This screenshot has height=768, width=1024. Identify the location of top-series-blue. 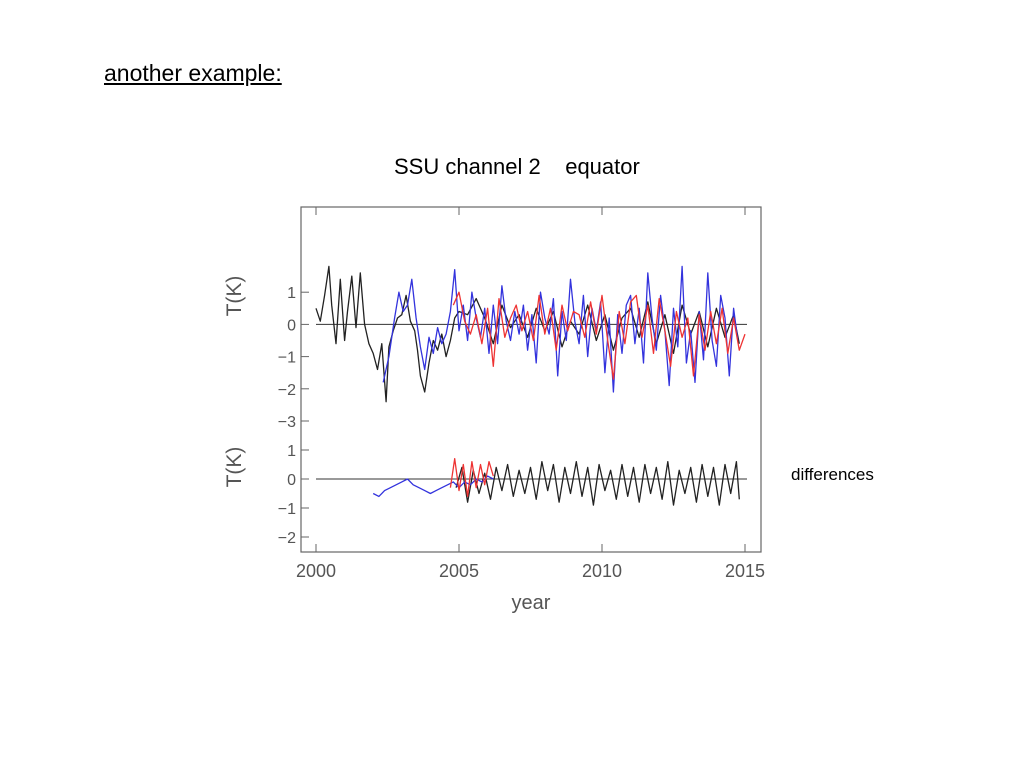
(560, 329).